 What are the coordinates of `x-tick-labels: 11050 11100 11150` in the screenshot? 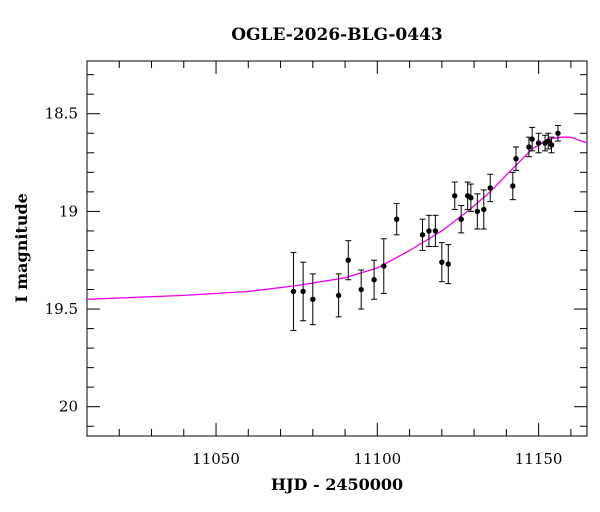 It's located at (377, 459).